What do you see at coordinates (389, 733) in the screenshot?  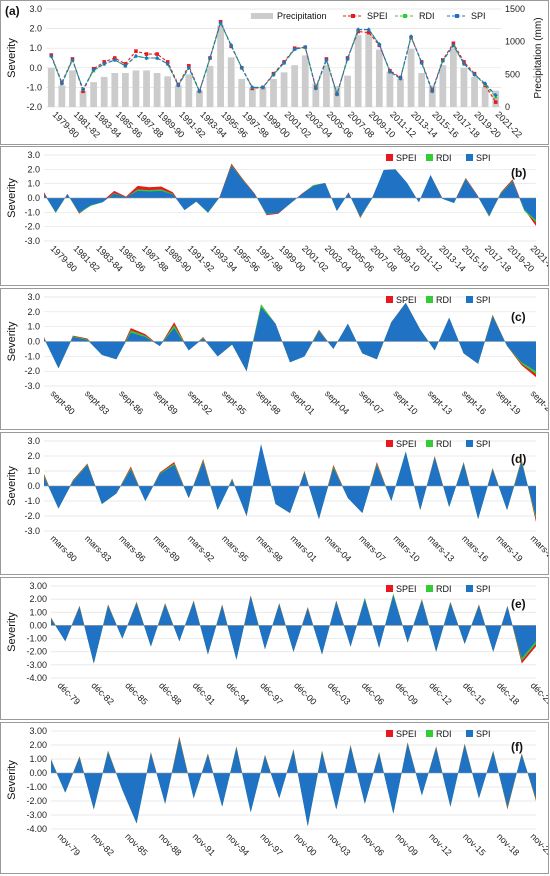 I see `legend-swatch-spei-f` at bounding box center [389, 733].